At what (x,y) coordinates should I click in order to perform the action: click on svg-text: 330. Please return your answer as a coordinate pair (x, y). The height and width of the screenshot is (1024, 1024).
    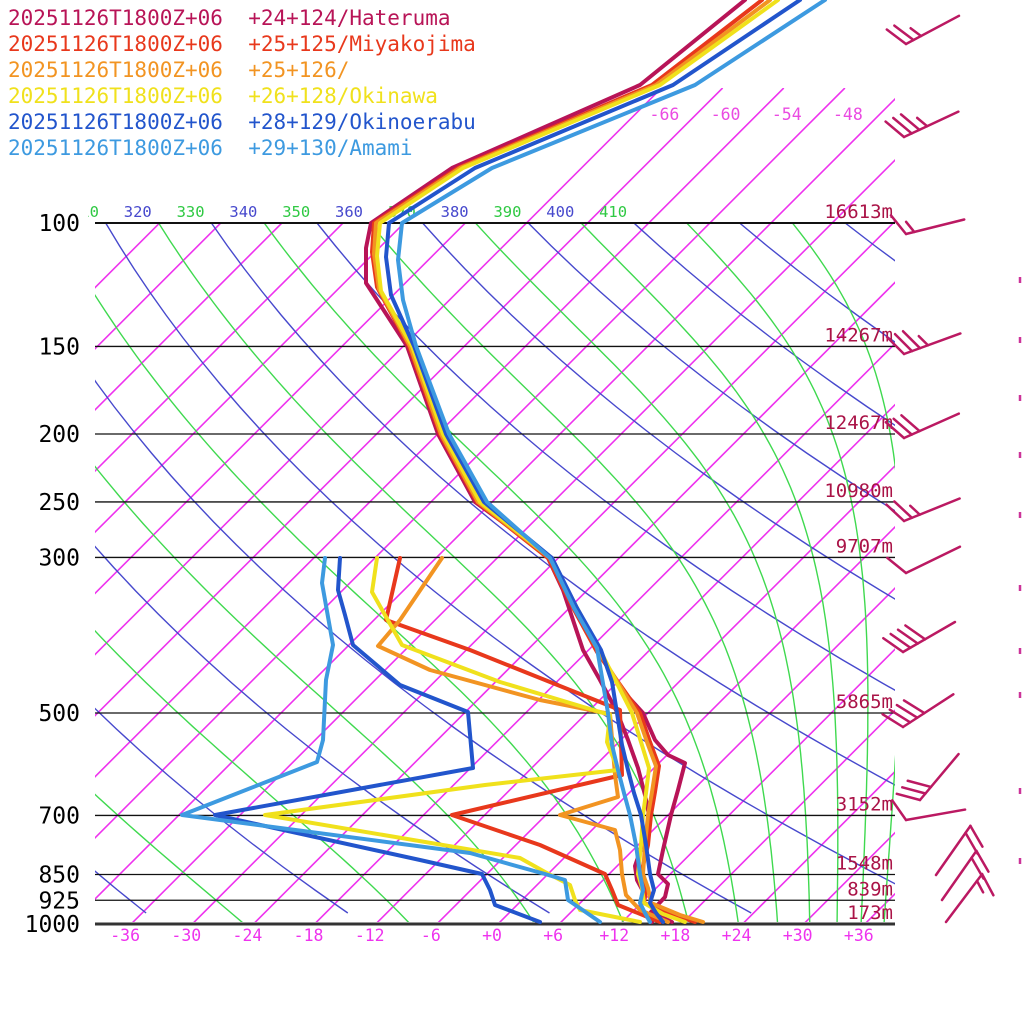
    Looking at the image, I should click on (191, 212).